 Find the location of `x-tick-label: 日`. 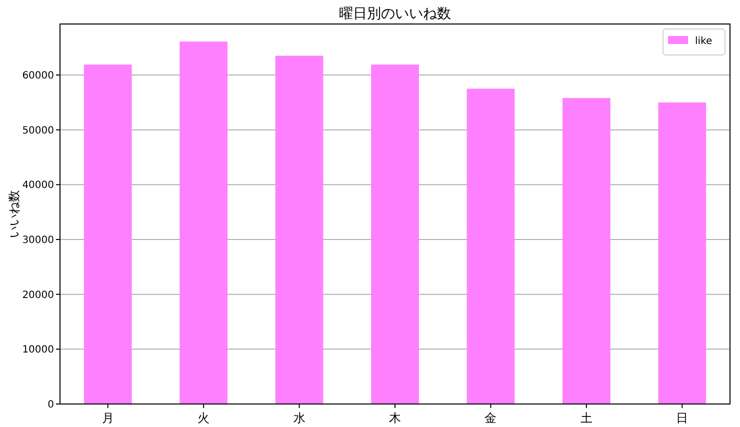

x-tick-label: 日 is located at coordinates (682, 418).